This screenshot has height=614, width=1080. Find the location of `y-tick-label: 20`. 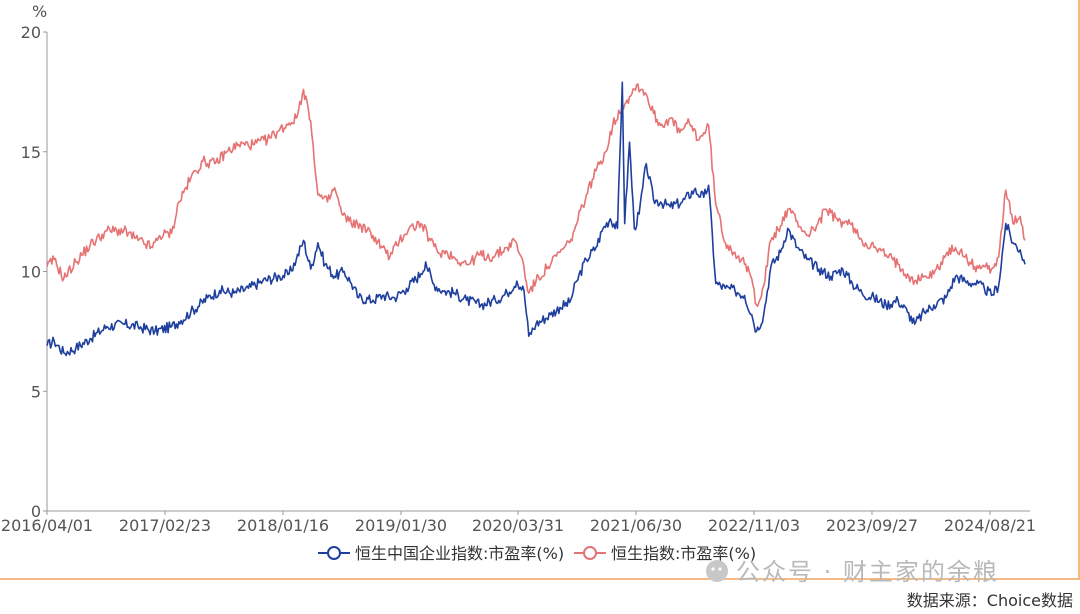

y-tick-label: 20 is located at coordinates (31, 32).